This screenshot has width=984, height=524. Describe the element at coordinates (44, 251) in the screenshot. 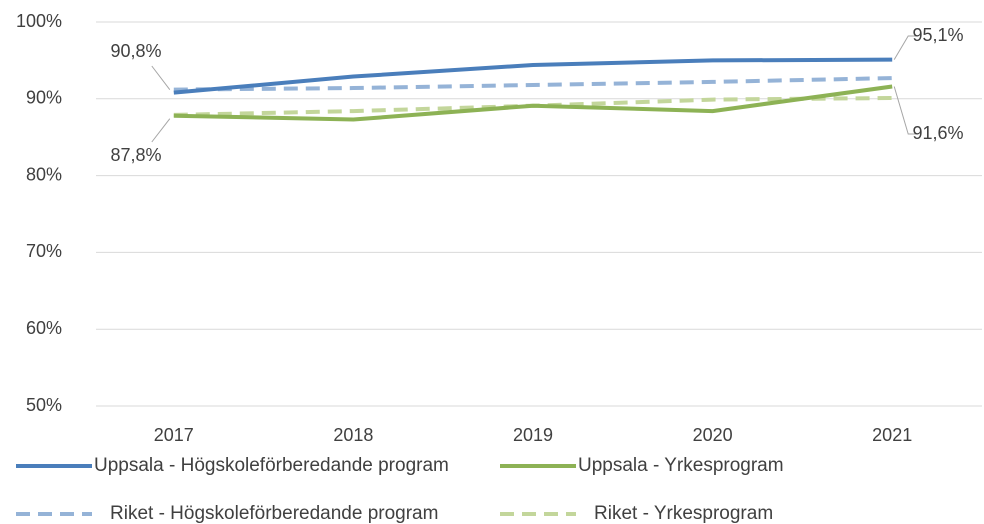

I see `y-tick-label: 70%` at that location.